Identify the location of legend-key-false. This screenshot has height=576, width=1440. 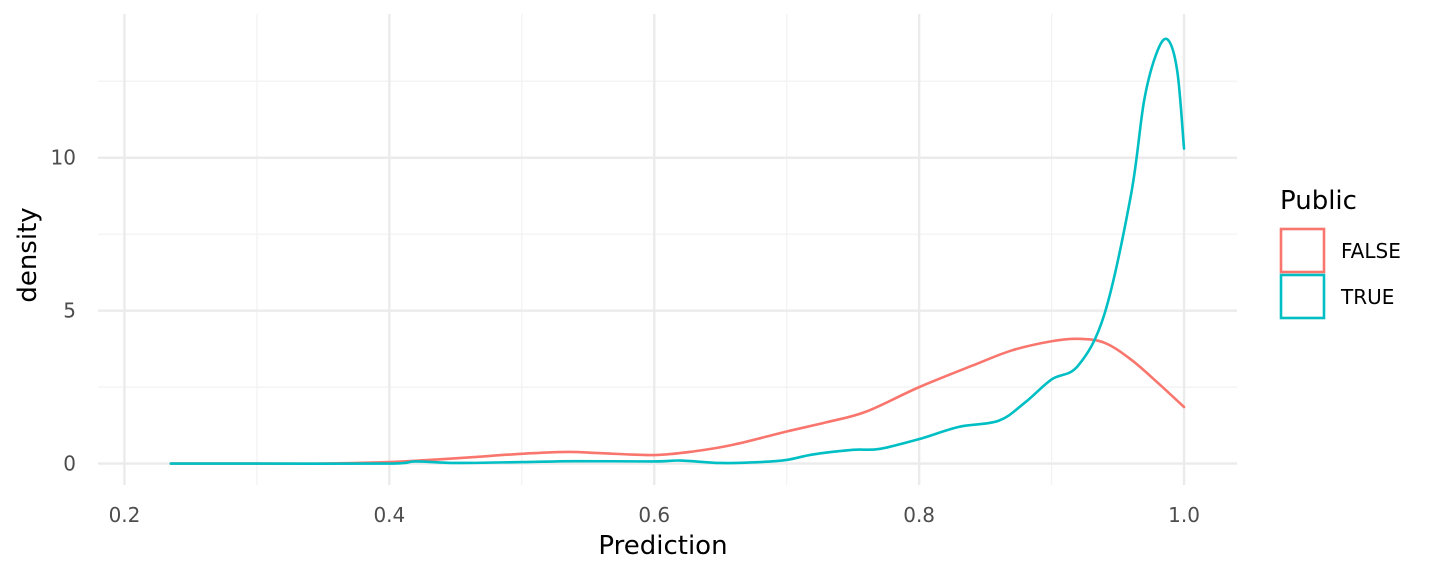
(1302, 250).